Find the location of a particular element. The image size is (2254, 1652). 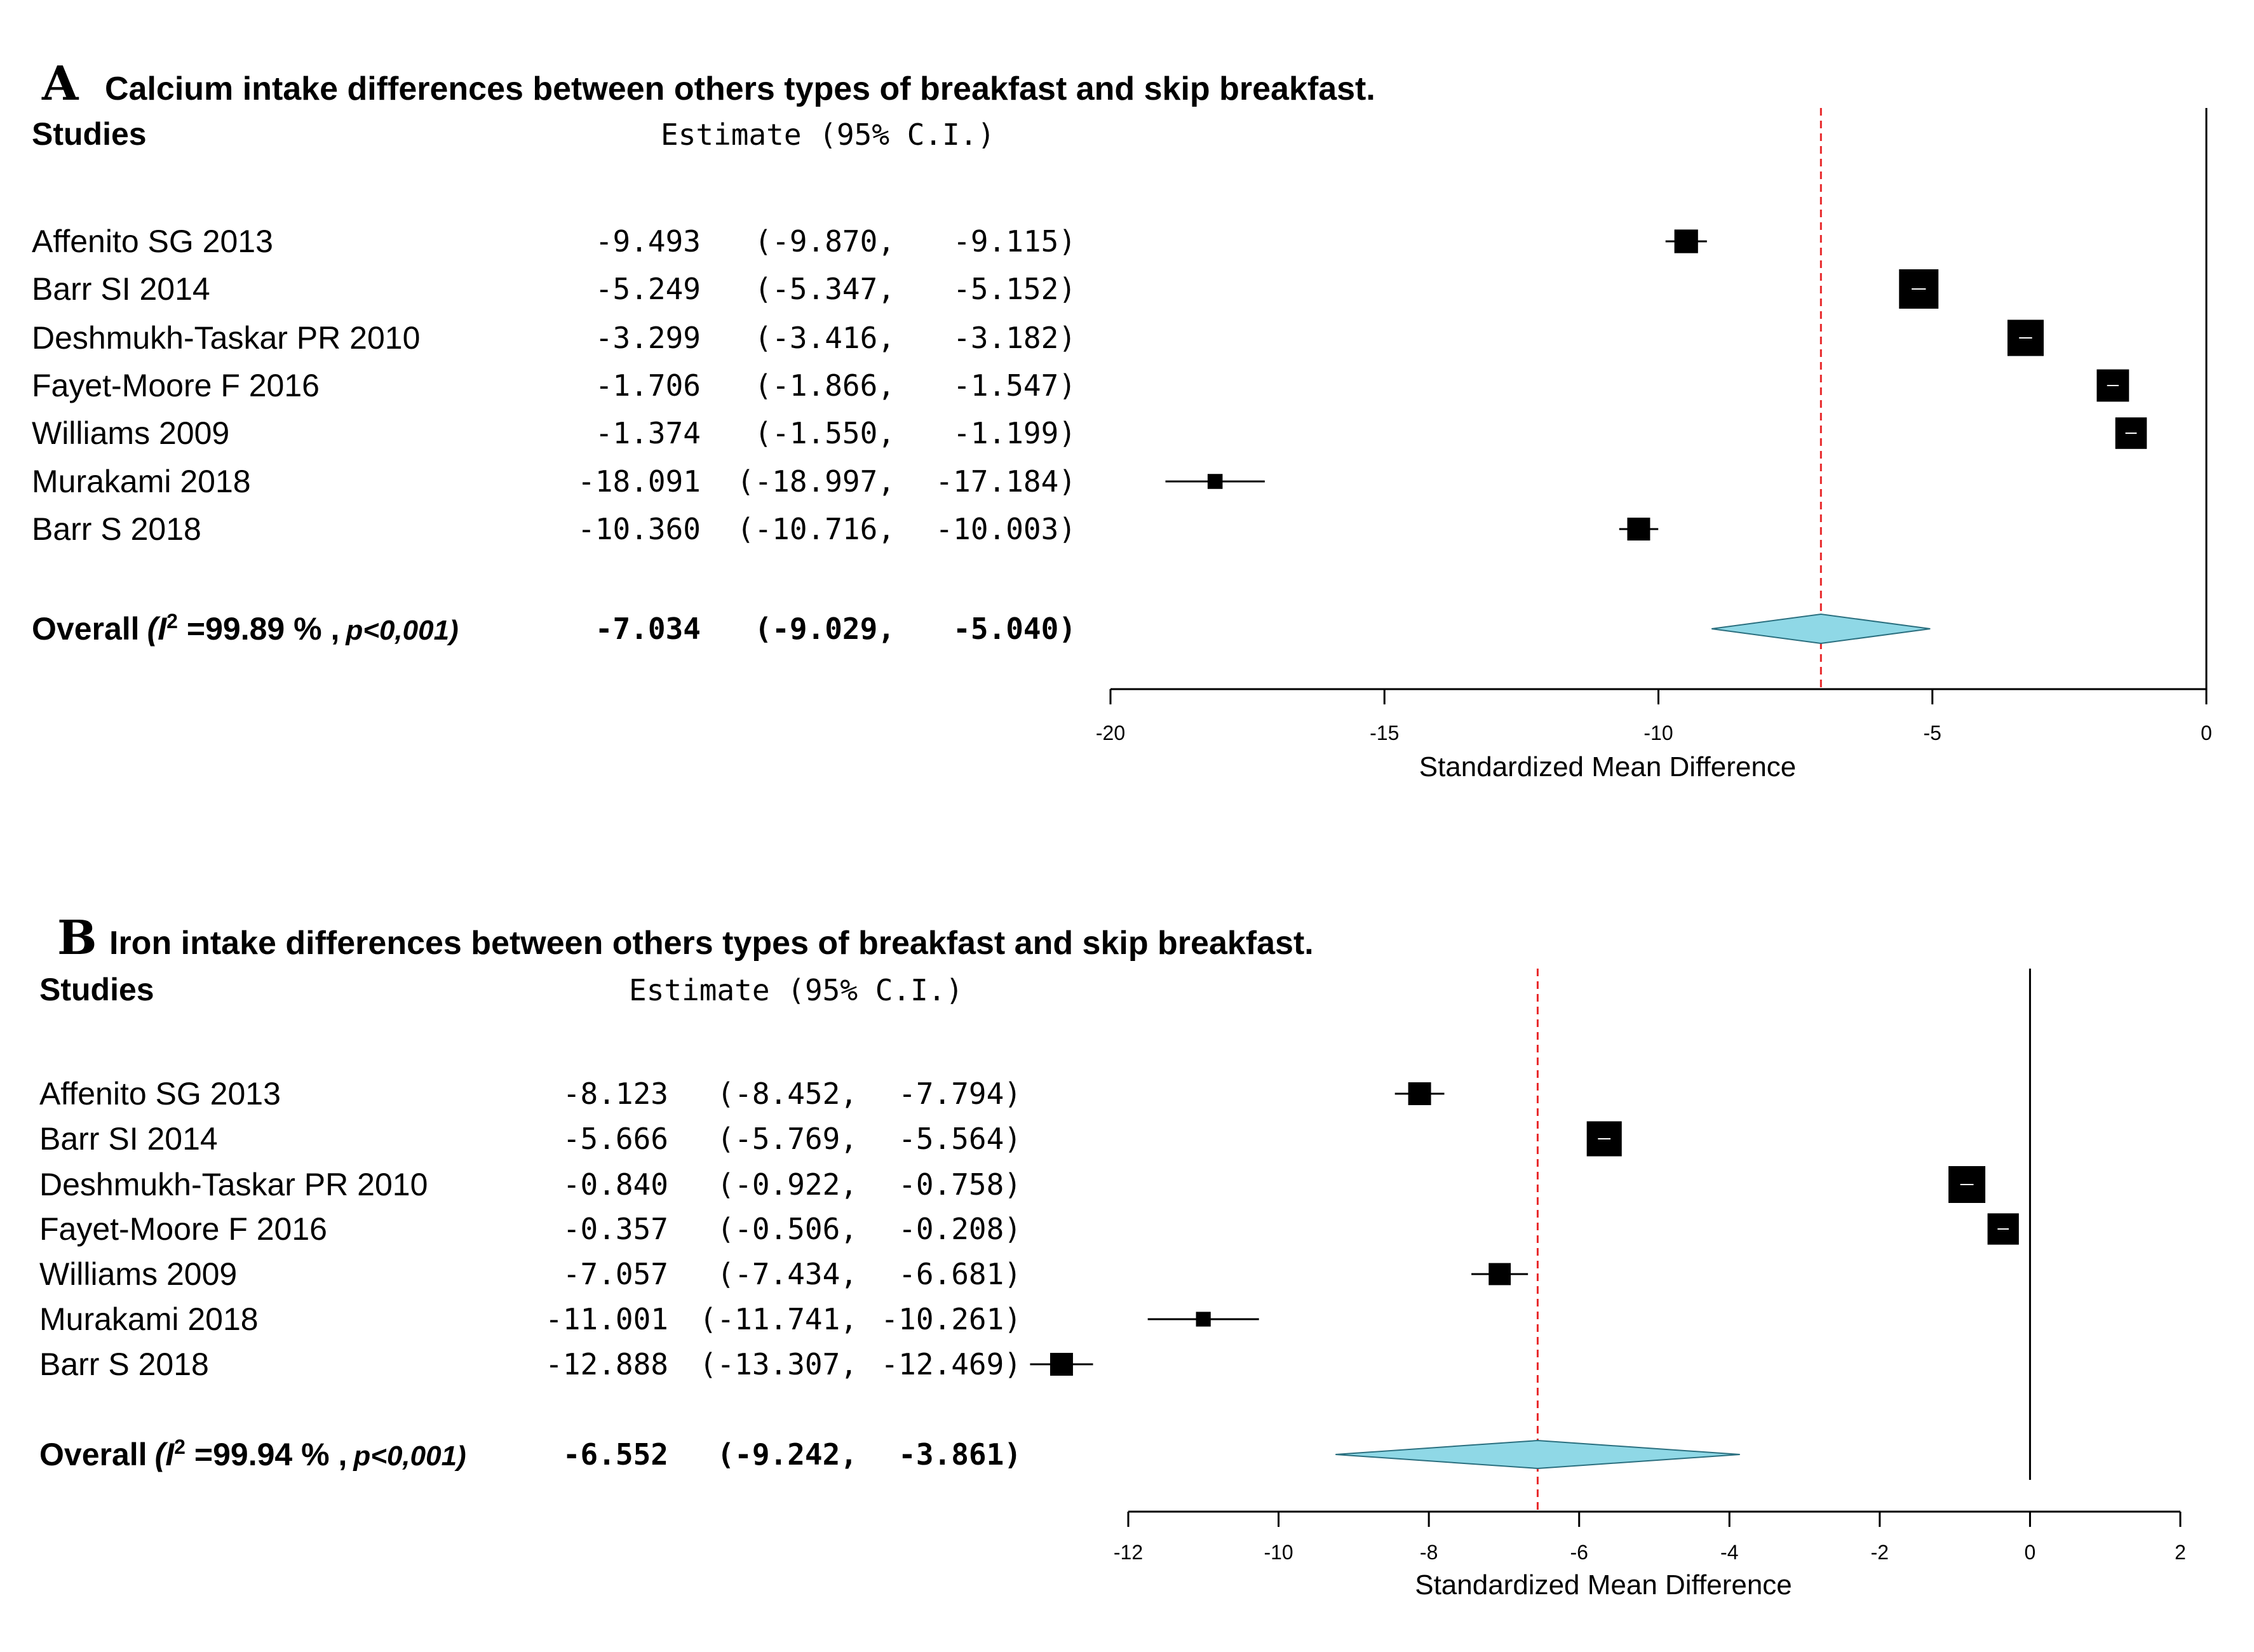

study-ci-lower: (-1.866, is located at coordinates (824, 386).